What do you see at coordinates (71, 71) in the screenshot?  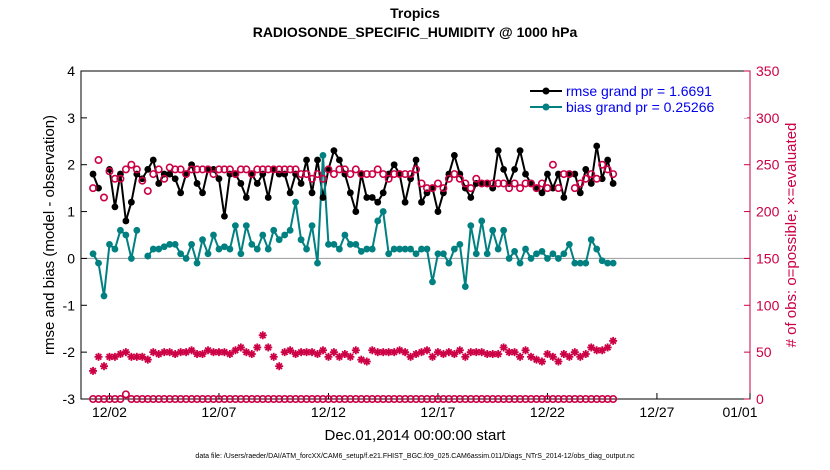 I see `y-tick-label: 4` at bounding box center [71, 71].